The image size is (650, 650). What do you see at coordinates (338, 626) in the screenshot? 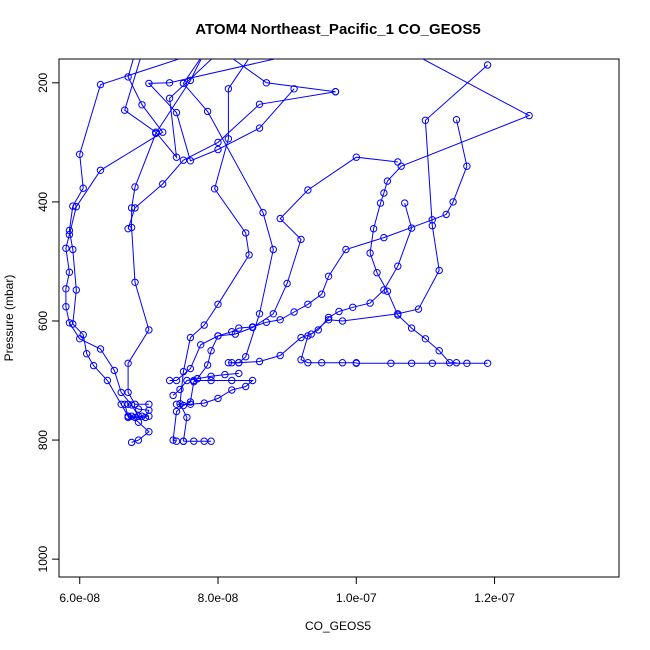
I see `x-axis-label: CO_GEOS5` at bounding box center [338, 626].